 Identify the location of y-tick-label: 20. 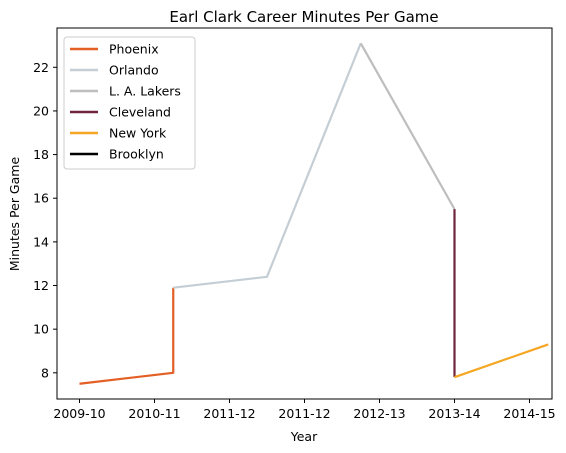
(41, 110).